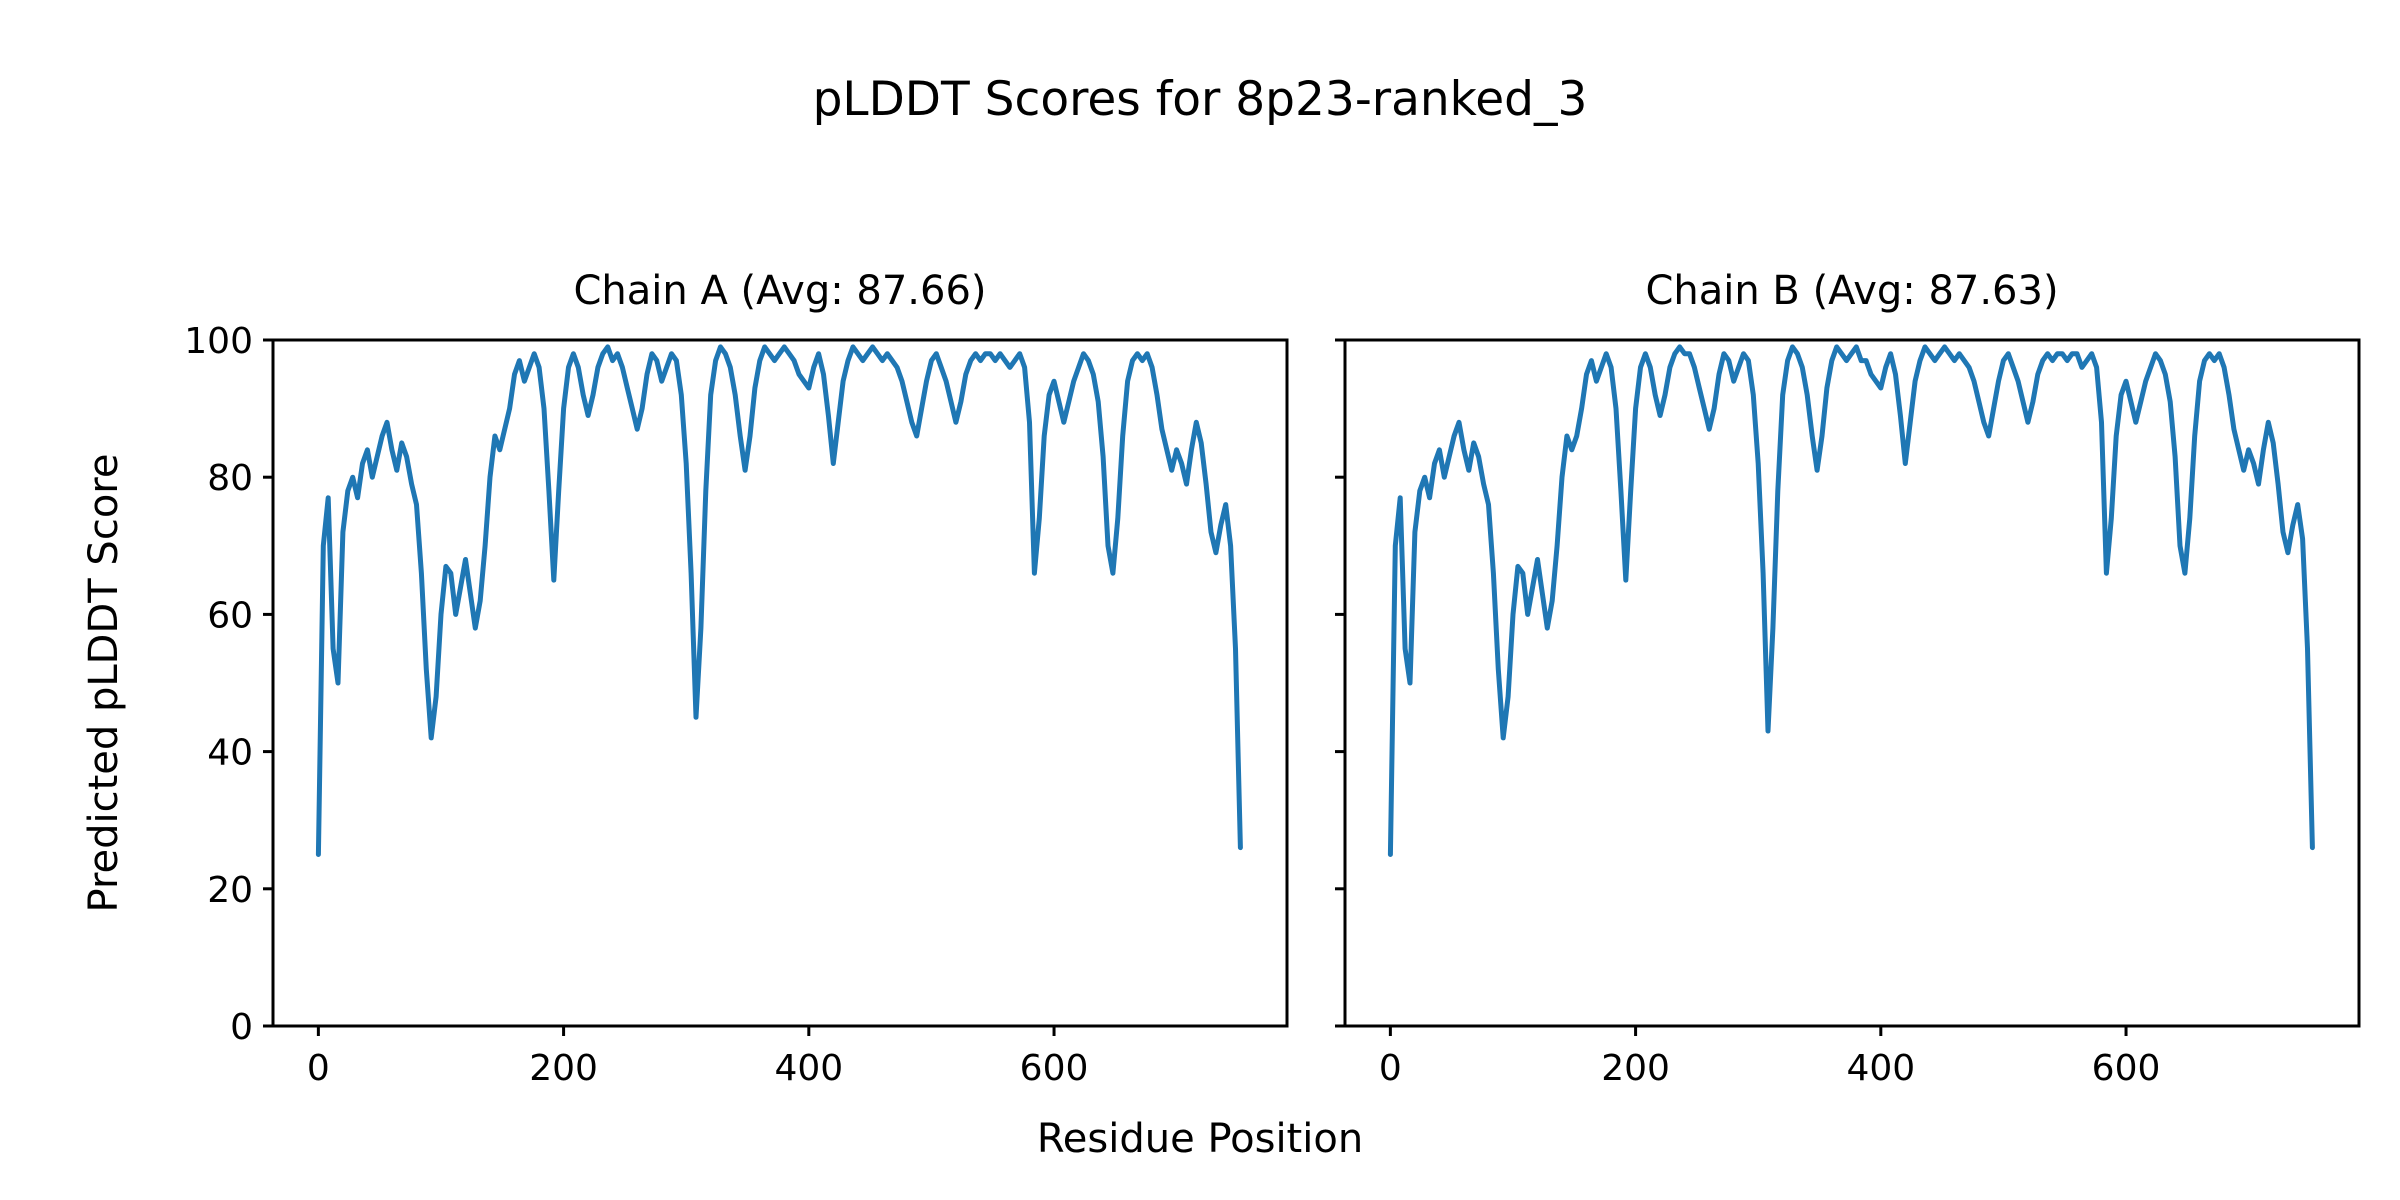  I want to click on figure-title: pLDDT Scores for 8p23-ranked_3, so click(1200, 99).